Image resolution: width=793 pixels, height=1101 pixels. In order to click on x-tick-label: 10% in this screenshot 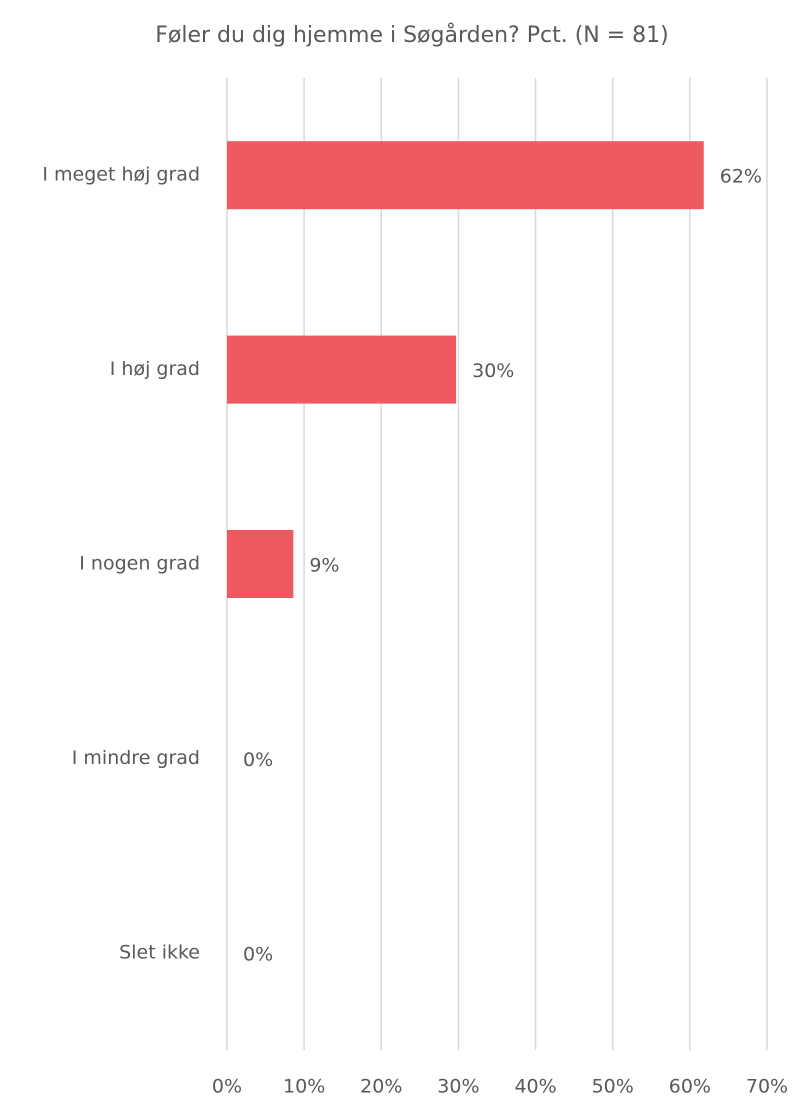, I will do `click(304, 1087)`.